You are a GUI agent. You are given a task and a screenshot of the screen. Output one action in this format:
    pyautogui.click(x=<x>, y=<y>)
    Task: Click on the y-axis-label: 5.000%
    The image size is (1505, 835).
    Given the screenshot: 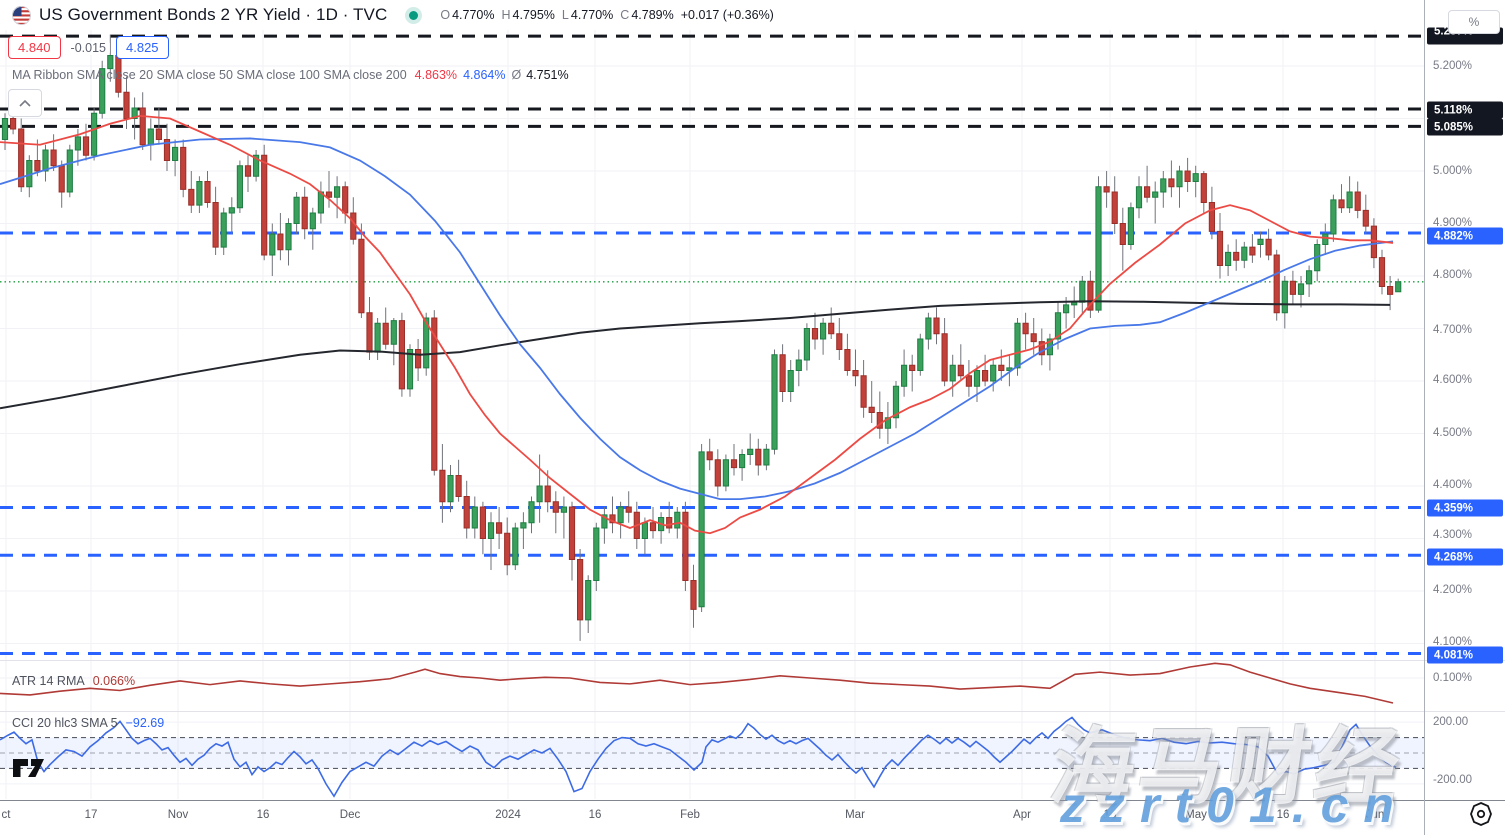 What is the action you would take?
    pyautogui.click(x=1453, y=171)
    